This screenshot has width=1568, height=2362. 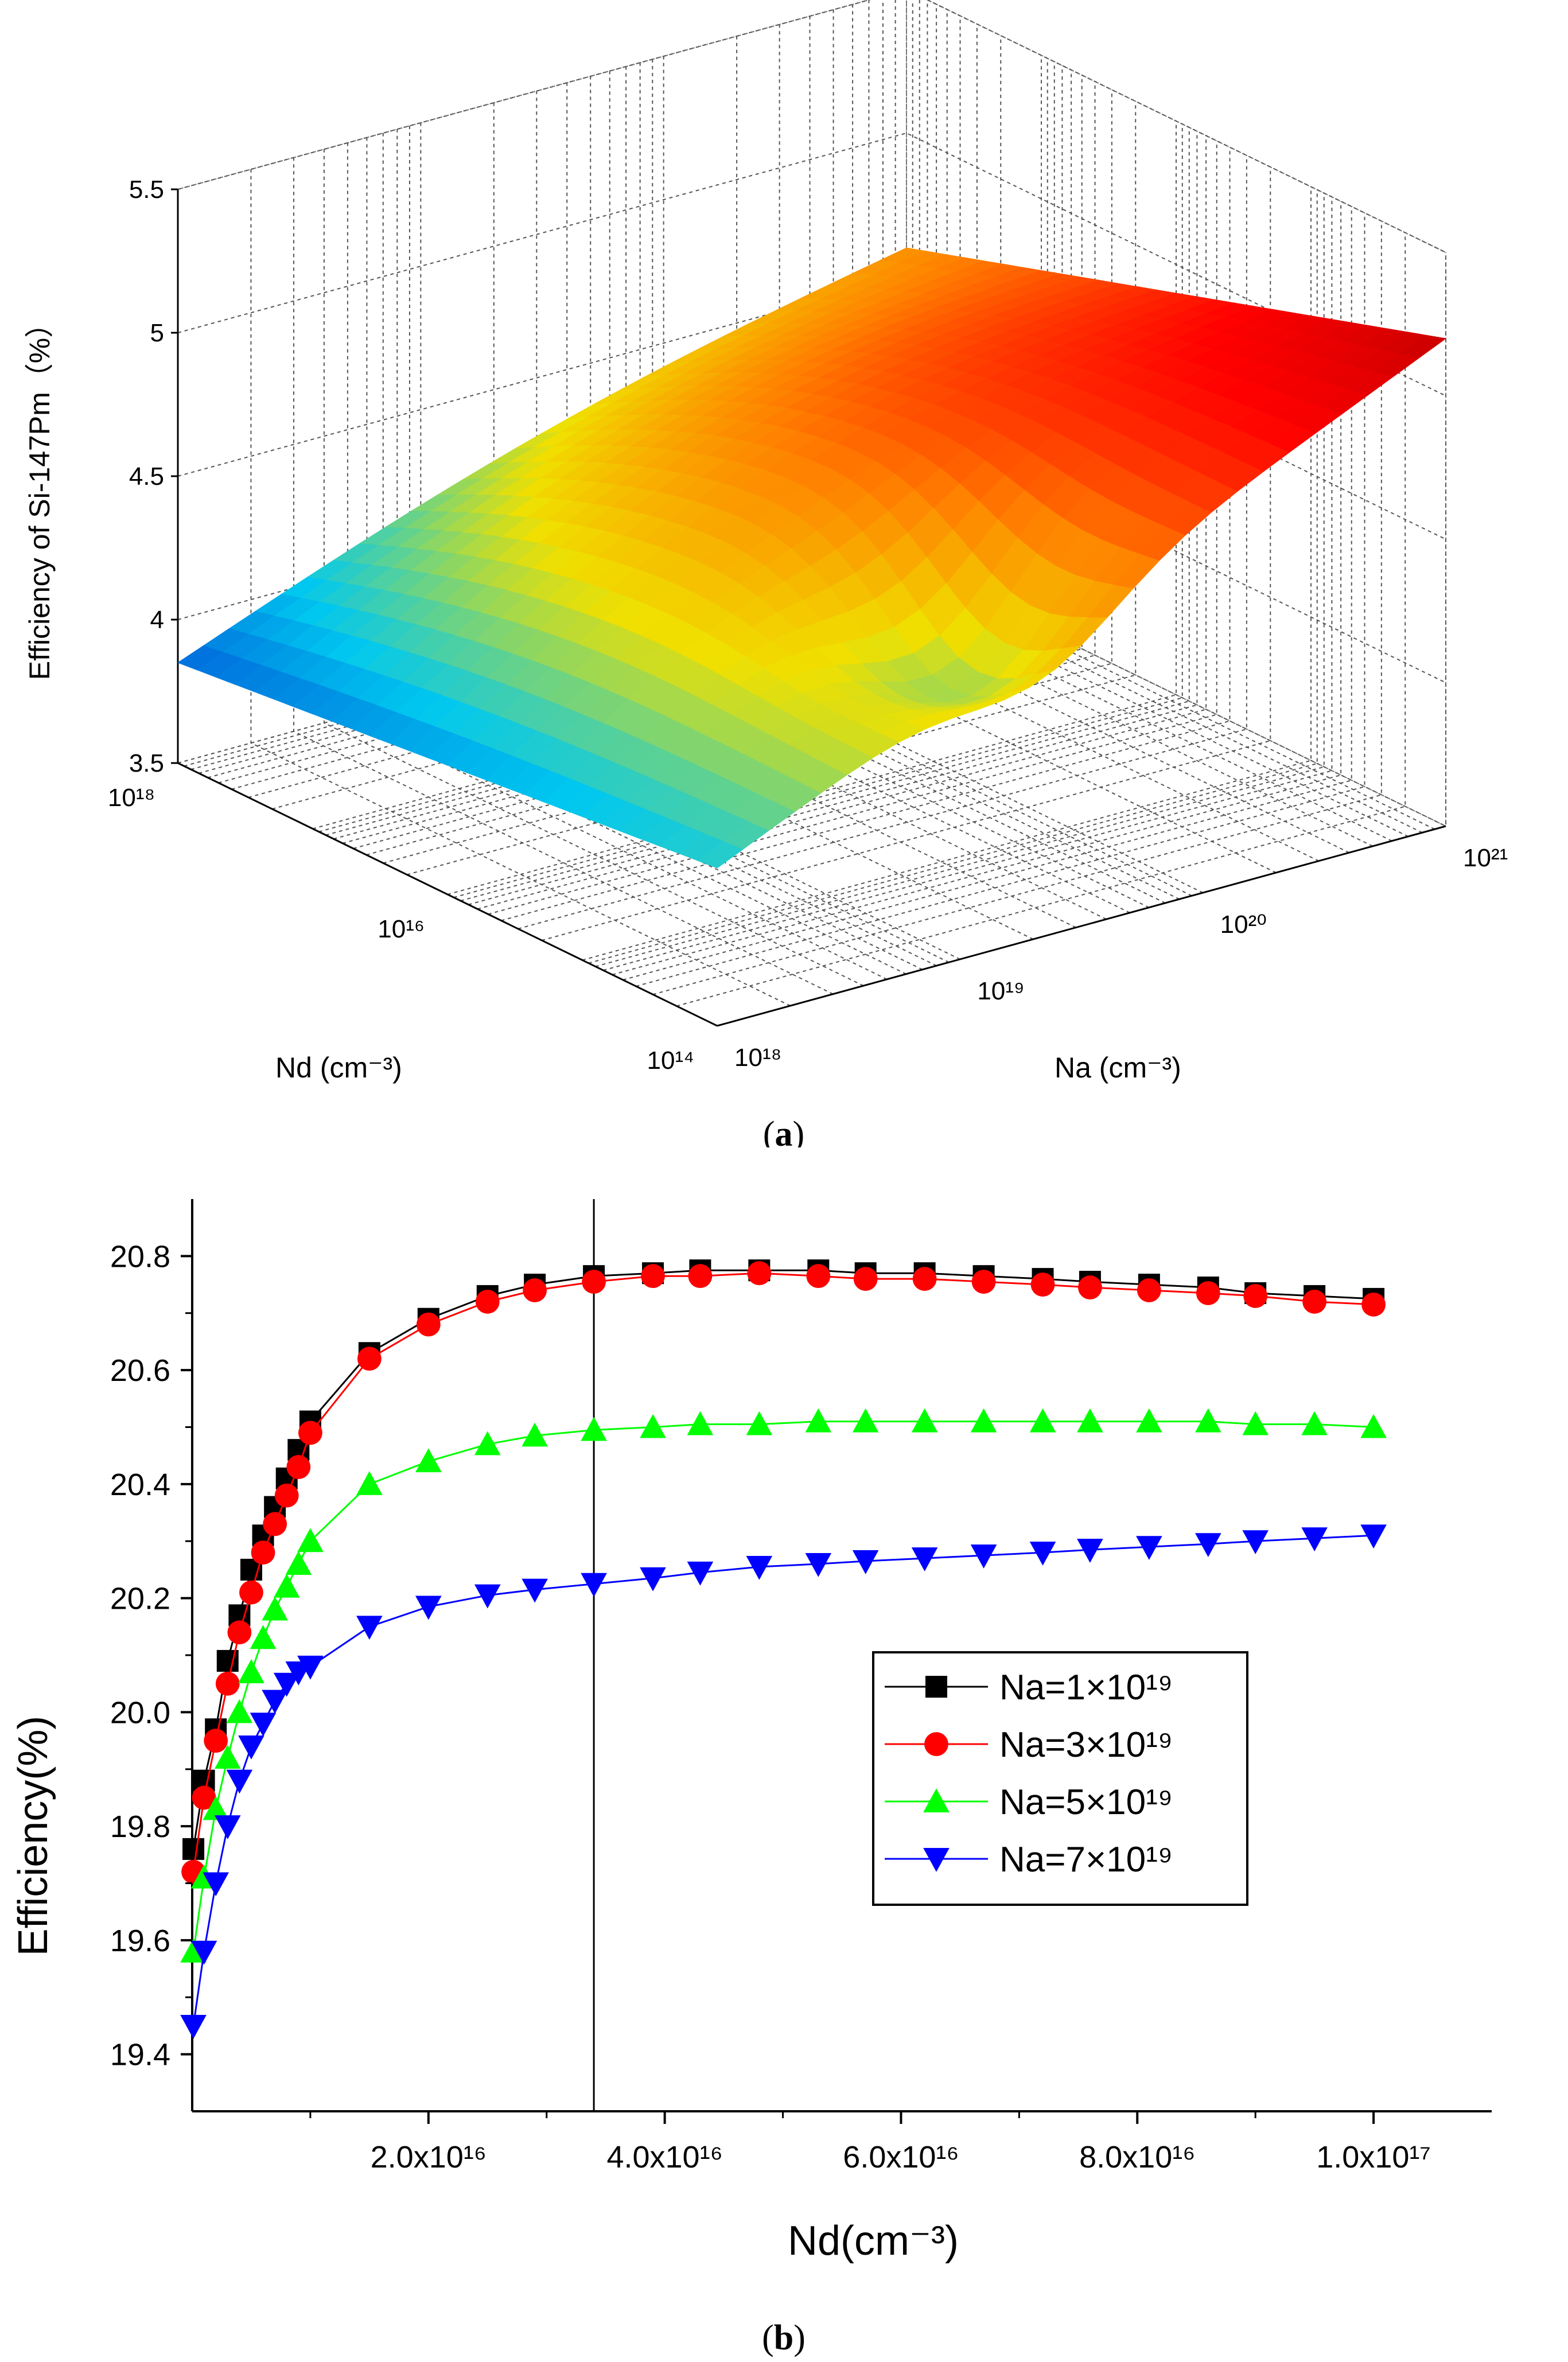 I want to click on z-axis-label: Efficiency of Si-147Pm（%）, so click(x=40, y=494).